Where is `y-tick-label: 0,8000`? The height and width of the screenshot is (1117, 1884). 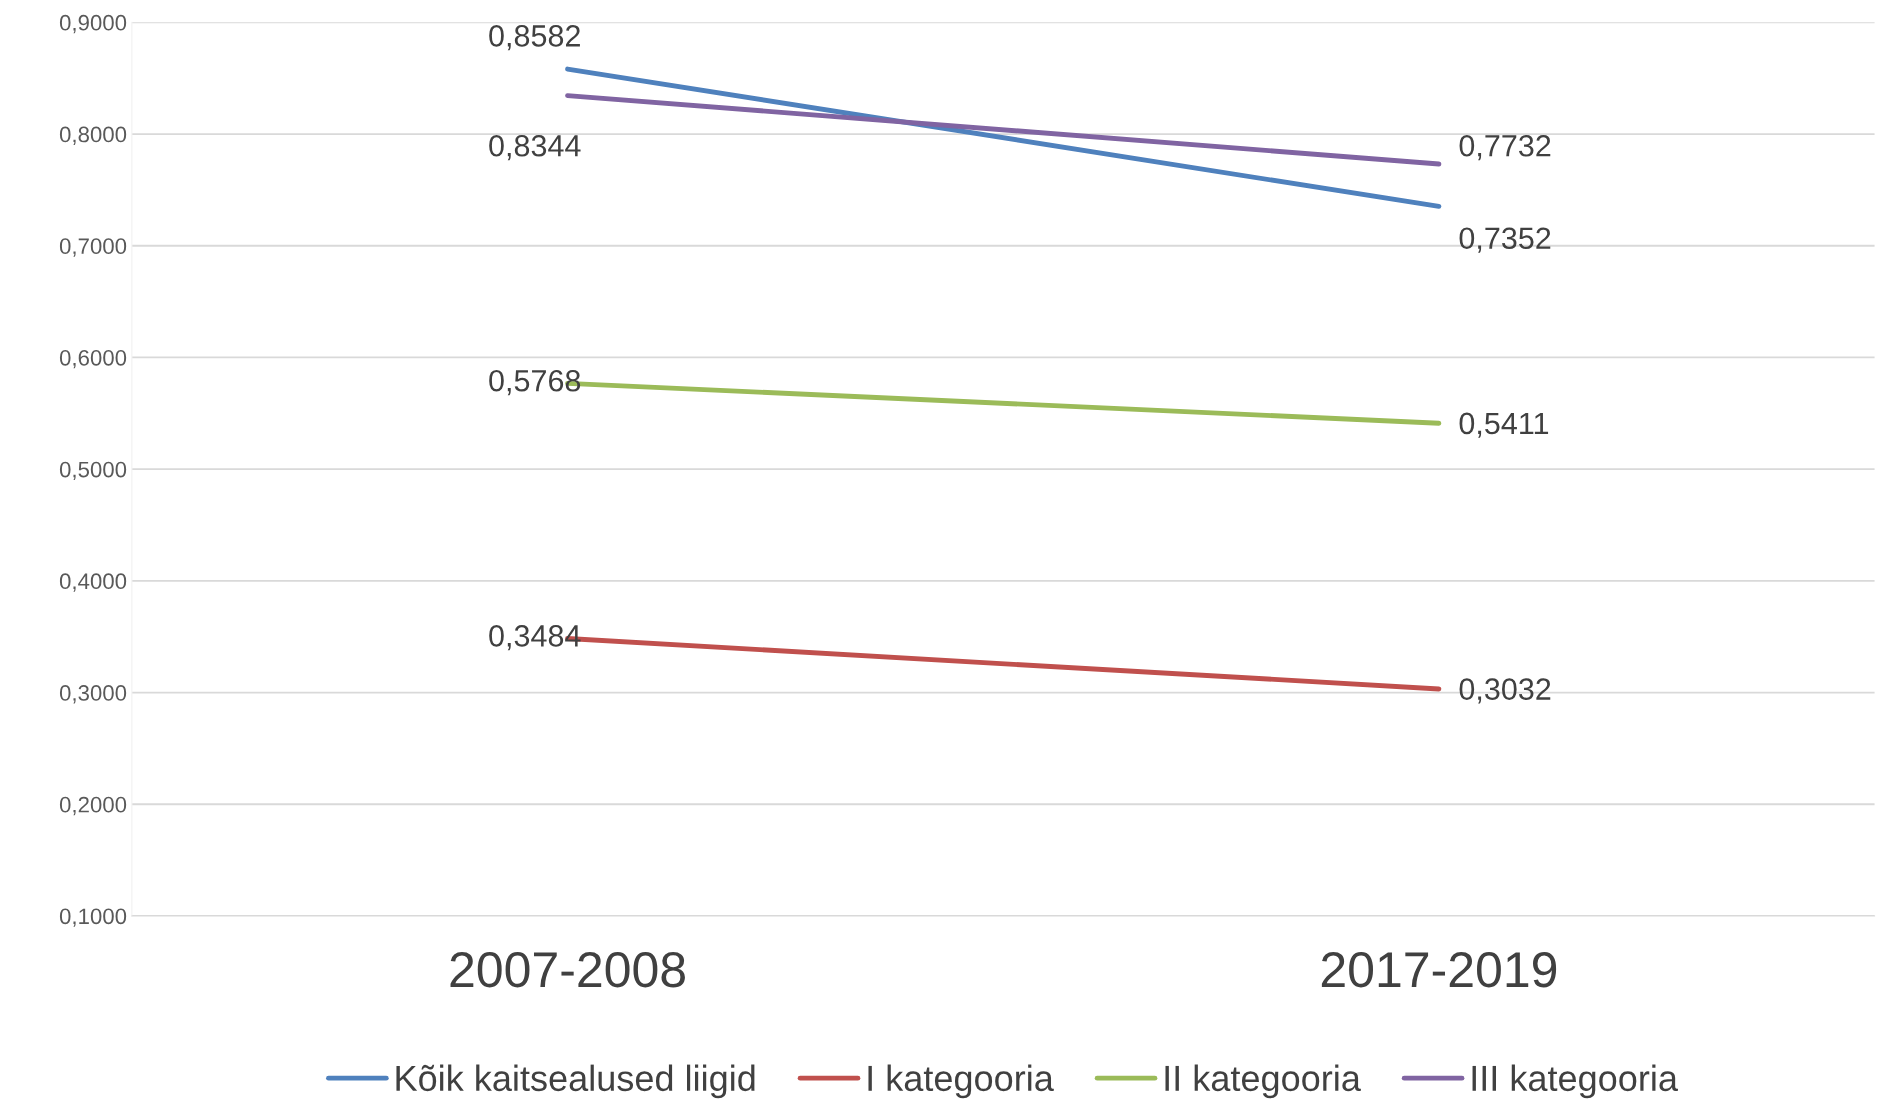 y-tick-label: 0,8000 is located at coordinates (93, 135).